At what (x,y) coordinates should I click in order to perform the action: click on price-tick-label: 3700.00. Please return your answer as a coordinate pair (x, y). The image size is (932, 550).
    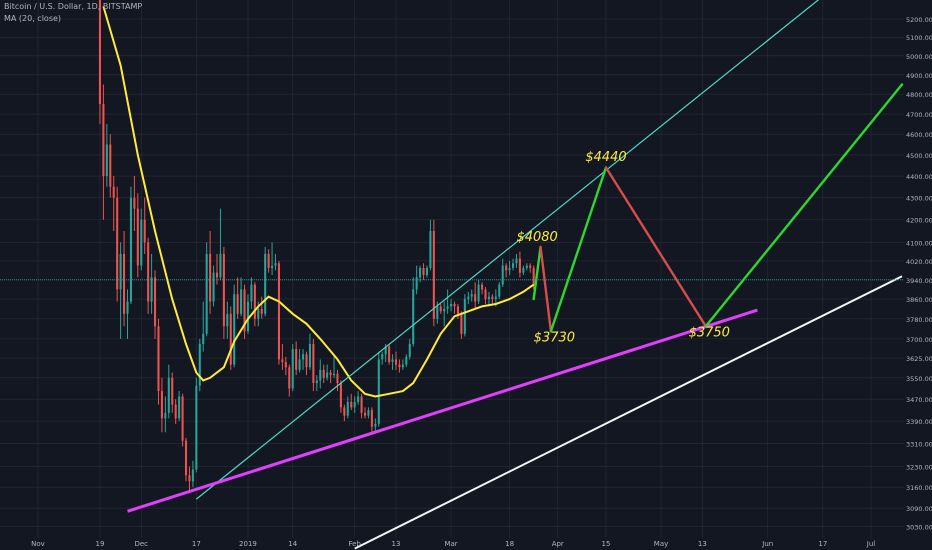
    Looking at the image, I should click on (919, 340).